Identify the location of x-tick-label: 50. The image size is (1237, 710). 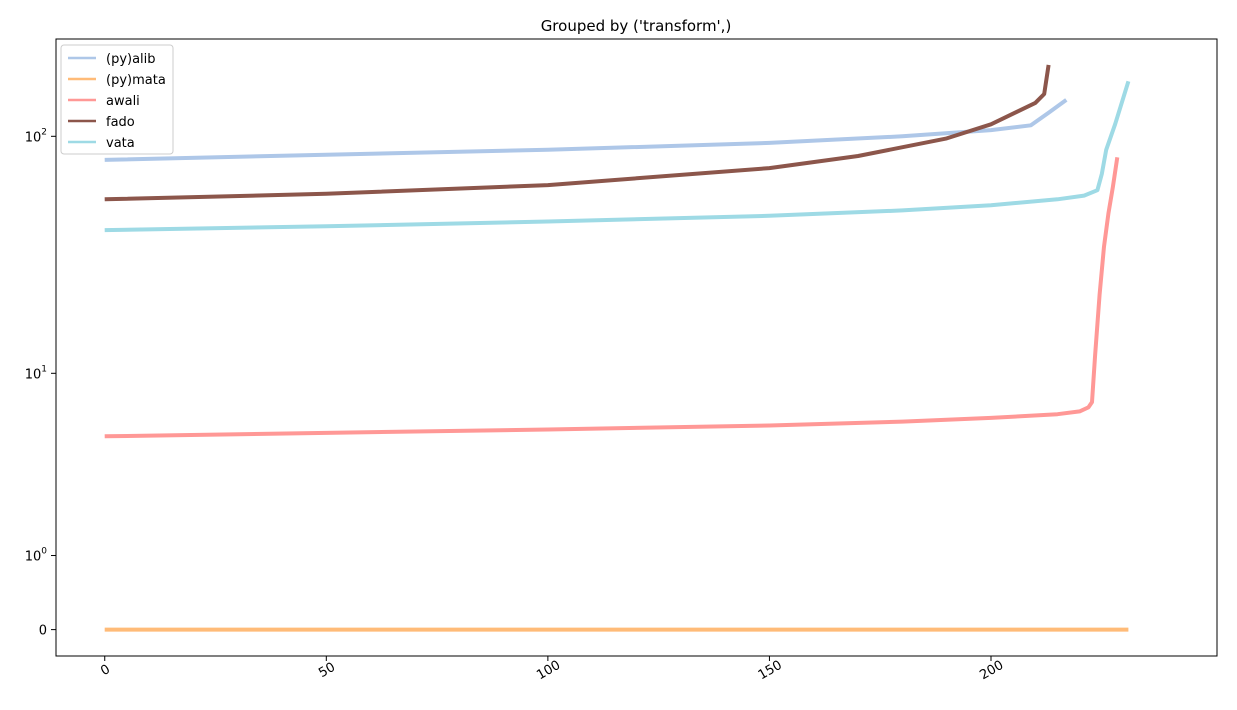
(327, 670).